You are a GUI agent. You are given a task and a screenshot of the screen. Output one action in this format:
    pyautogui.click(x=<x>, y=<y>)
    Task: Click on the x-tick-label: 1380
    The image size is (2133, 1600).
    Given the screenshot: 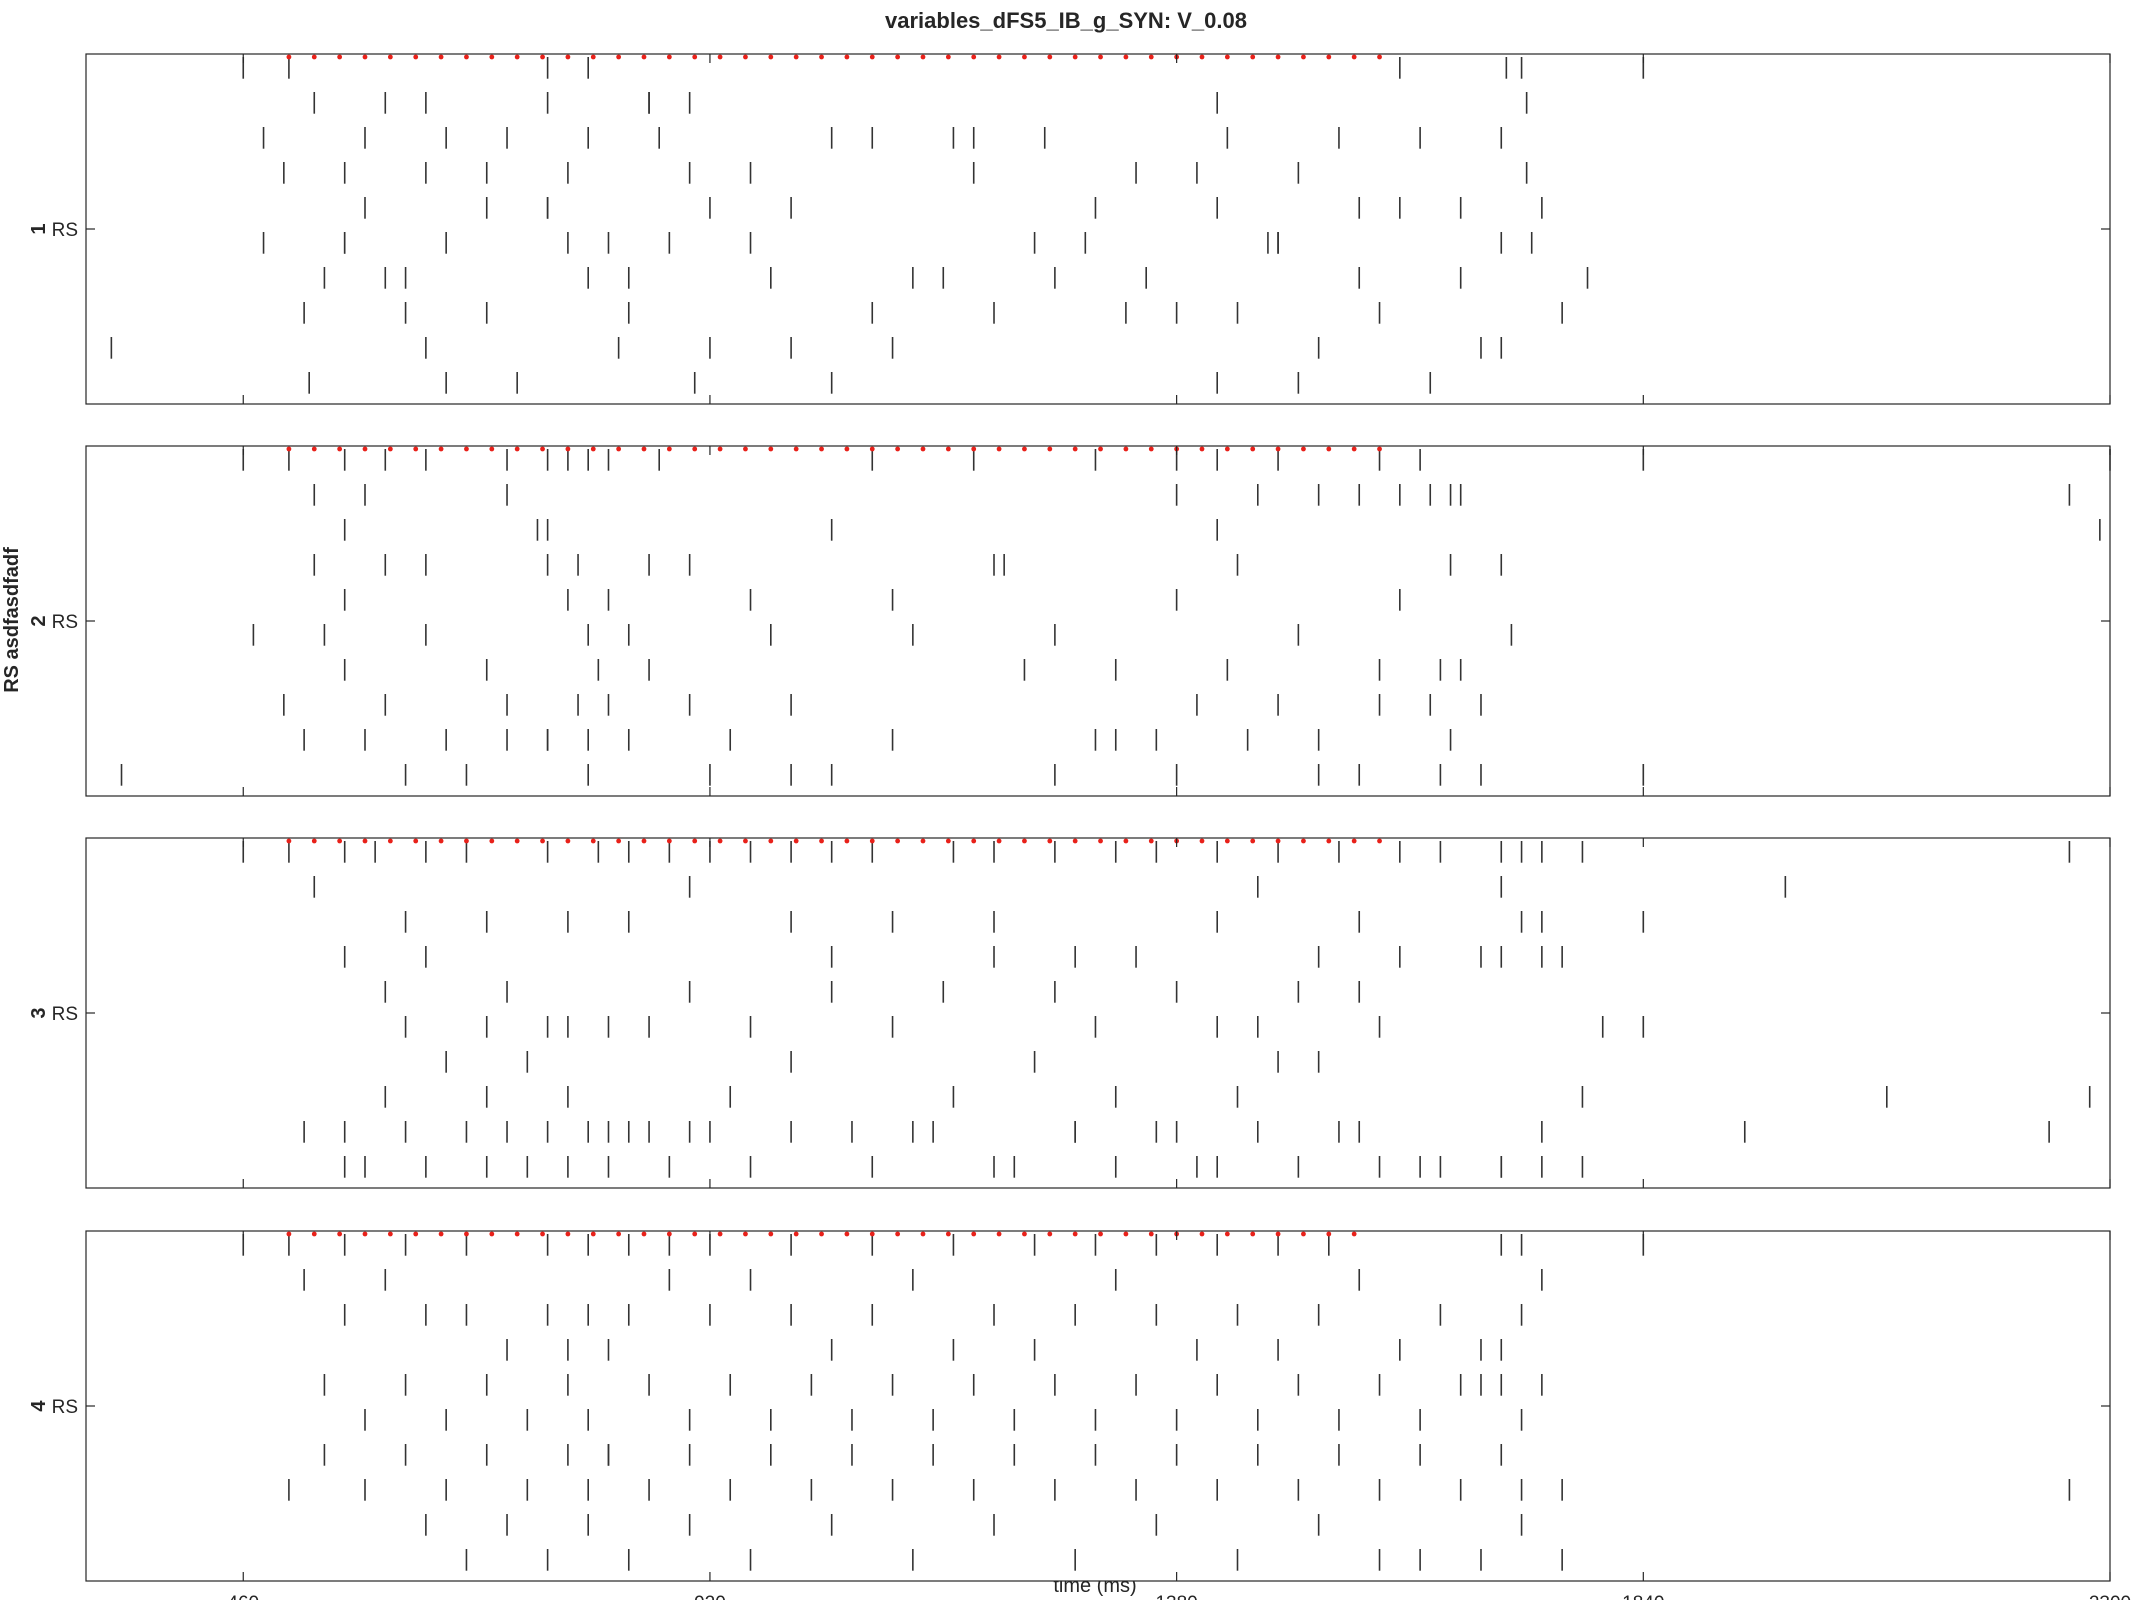 What is the action you would take?
    pyautogui.click(x=1176, y=1596)
    